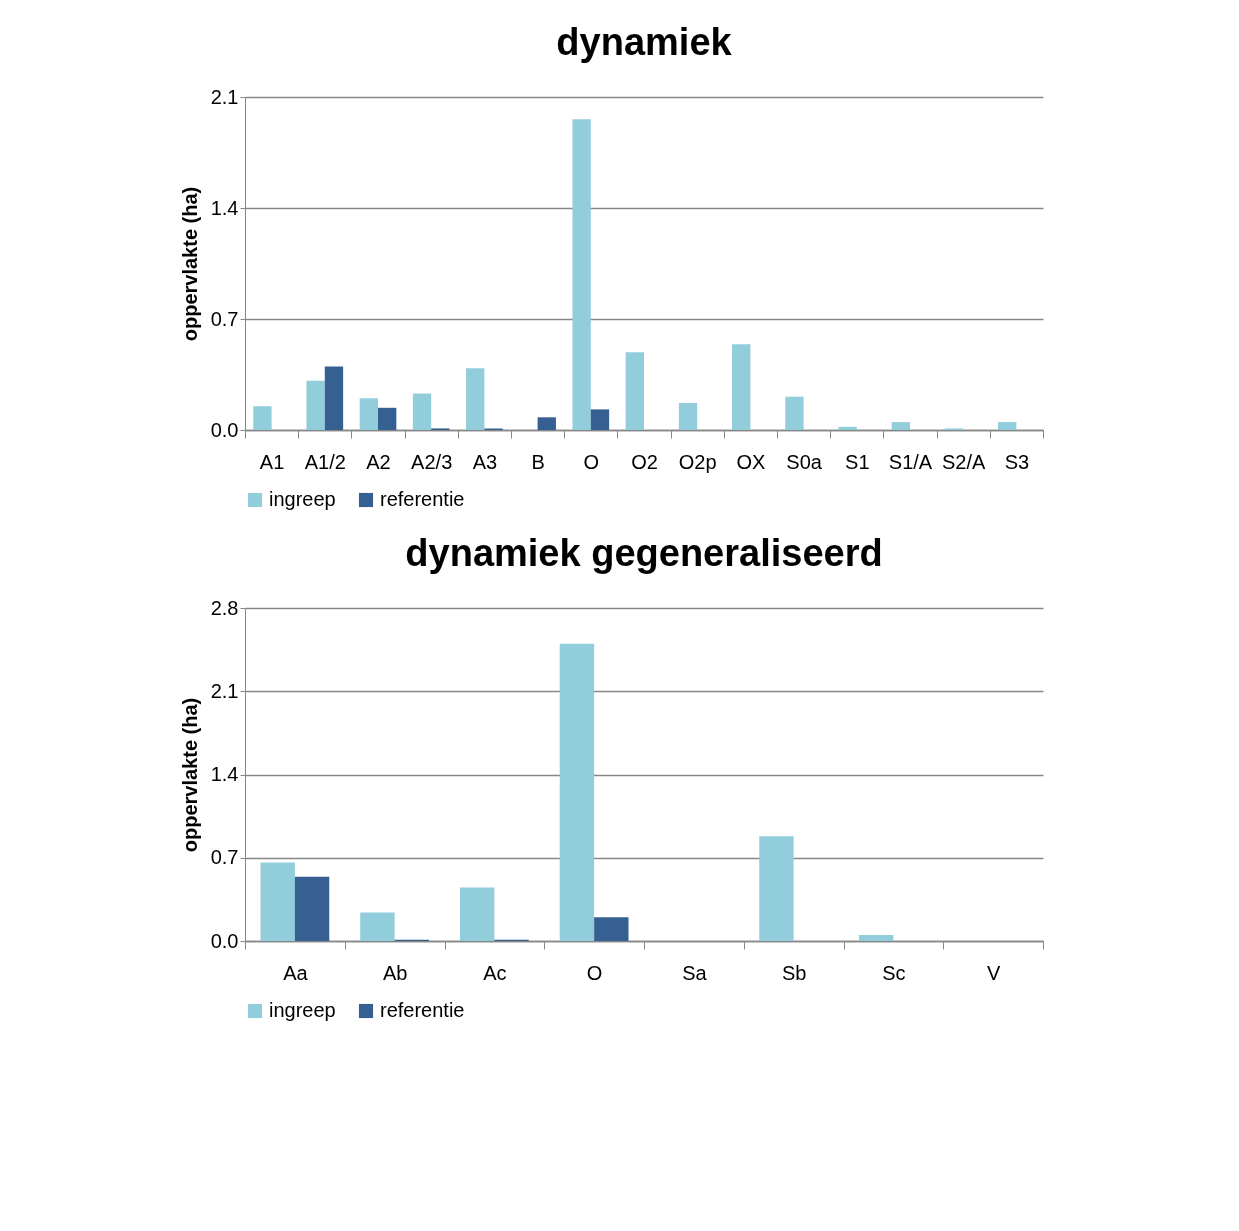  I want to click on x-tick-label: O2p, so click(697, 461).